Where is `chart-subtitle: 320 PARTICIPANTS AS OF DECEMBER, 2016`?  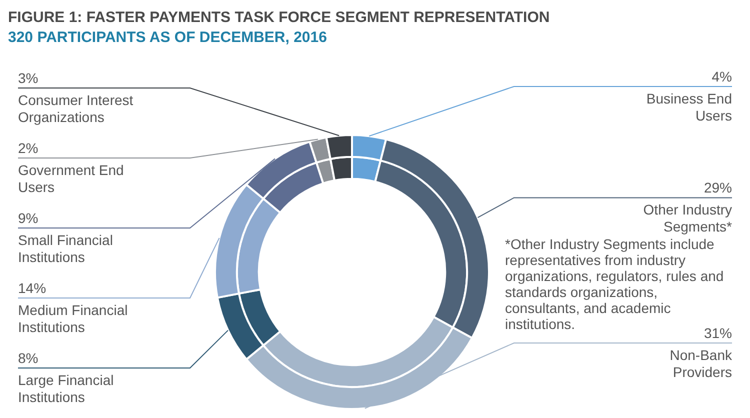
chart-subtitle: 320 PARTICIPANTS AS OF DECEMBER, 2016 is located at coordinates (168, 38).